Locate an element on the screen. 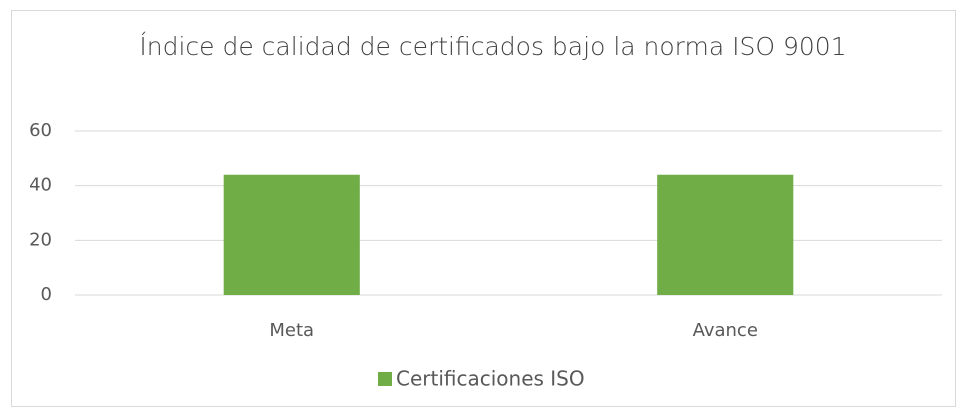  legend-swatch is located at coordinates (385, 379).